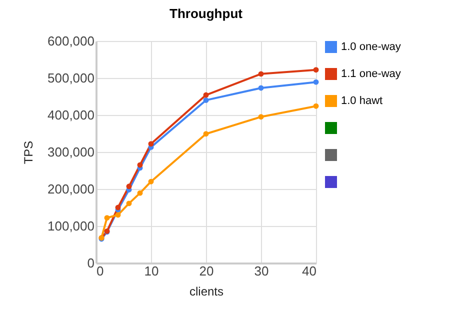 This screenshot has width=450, height=320. What do you see at coordinates (71, 226) in the screenshot?
I see `y-tick-label: 100,000` at bounding box center [71, 226].